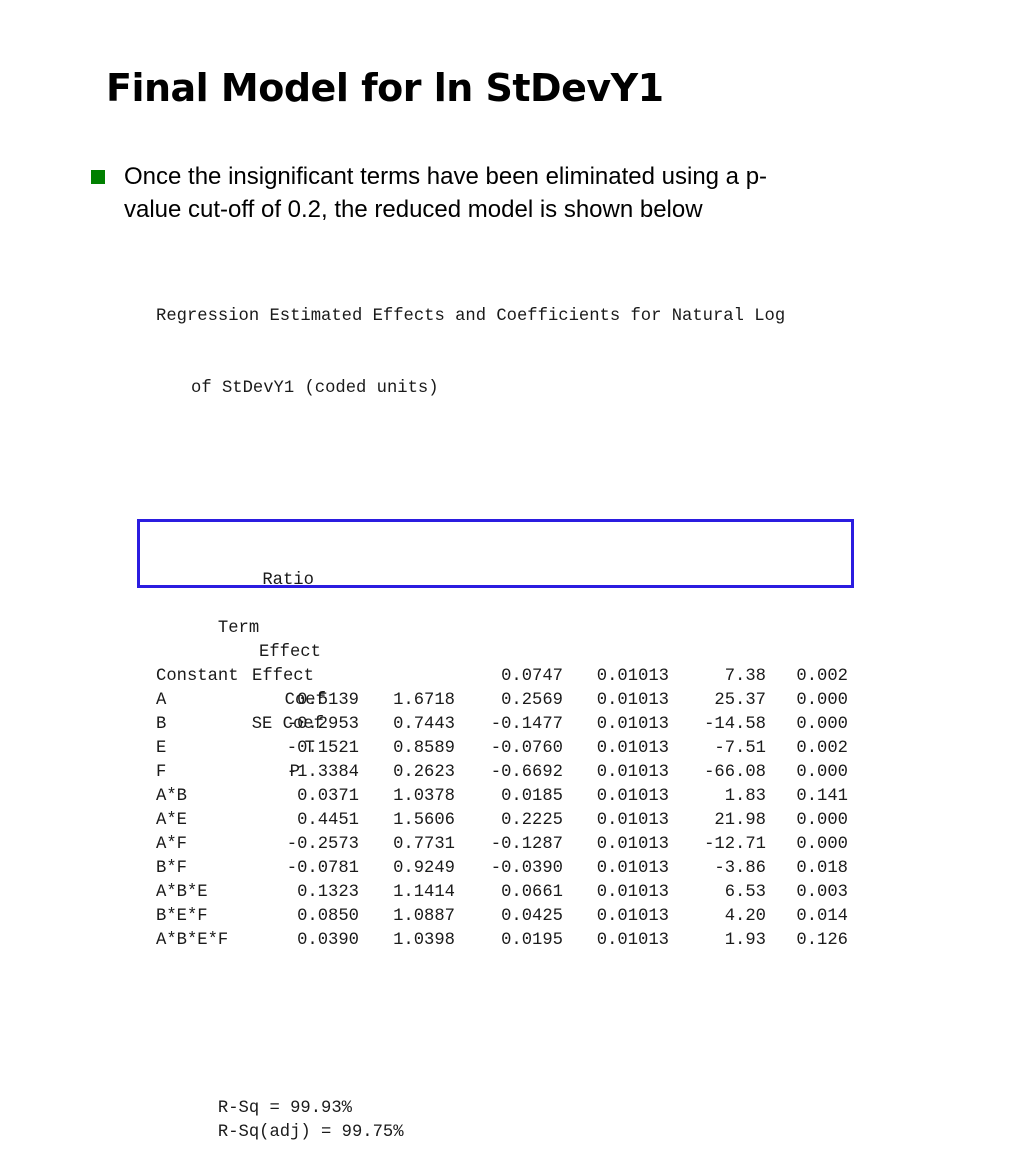 This screenshot has height=1169, width=1024. Describe the element at coordinates (532, 892) in the screenshot. I see `cell-coef: 0.0661` at that location.